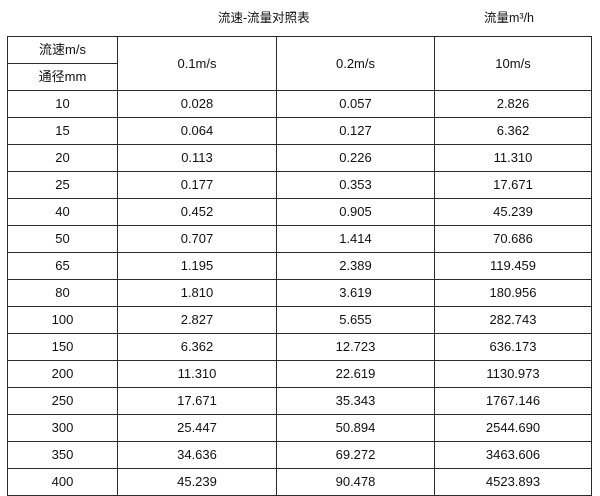  I want to click on table-row: 65 1.195 2.389 119.459, so click(299, 266).